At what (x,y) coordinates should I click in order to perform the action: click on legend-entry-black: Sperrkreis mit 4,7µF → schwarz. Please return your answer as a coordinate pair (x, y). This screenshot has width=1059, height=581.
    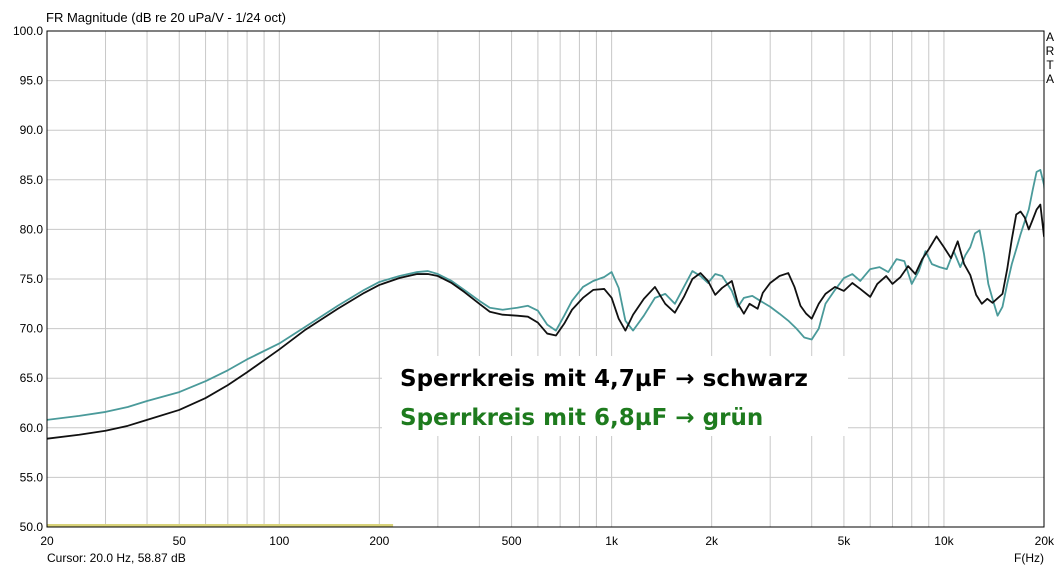
    Looking at the image, I should click on (604, 379).